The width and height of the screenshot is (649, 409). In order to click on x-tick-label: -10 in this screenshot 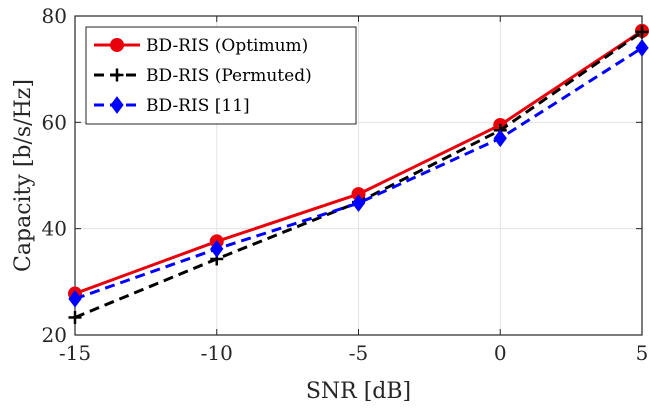, I will do `click(217, 353)`.